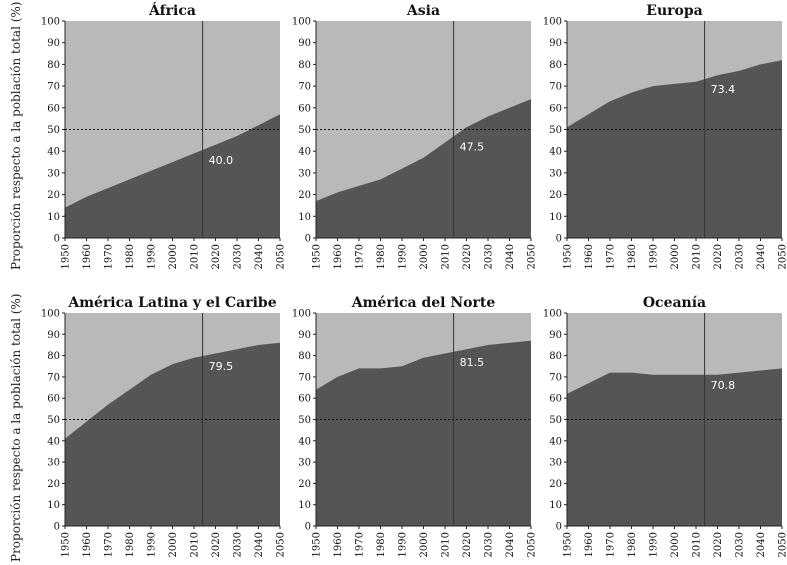  What do you see at coordinates (221, 366) in the screenshot?
I see `current-value-label: 79.5` at bounding box center [221, 366].